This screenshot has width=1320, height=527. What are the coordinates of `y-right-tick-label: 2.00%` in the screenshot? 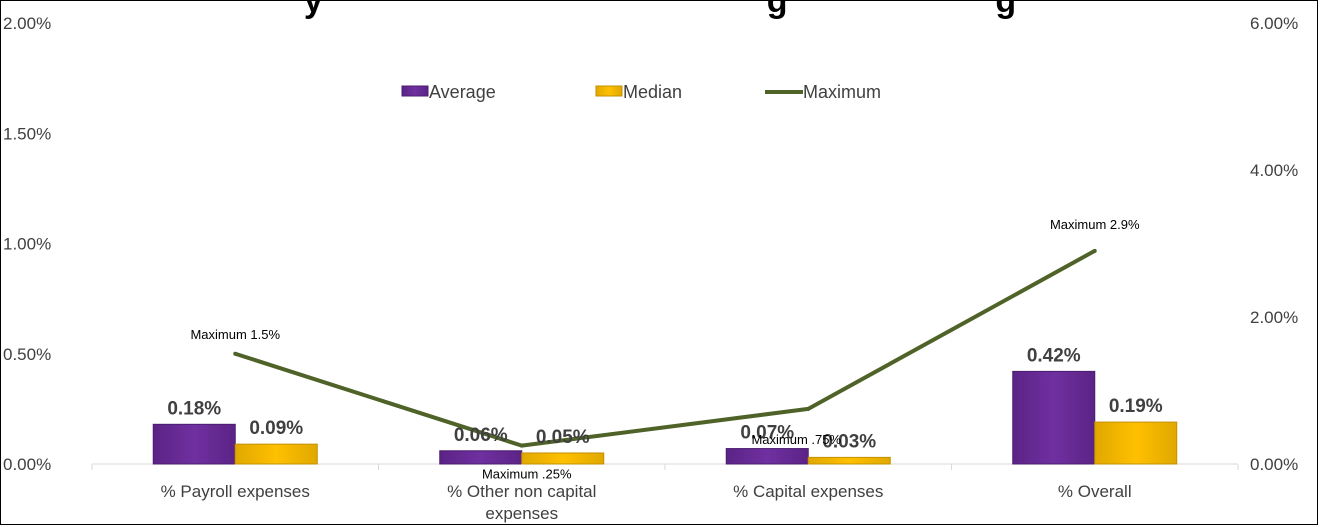 It's located at (1274, 317).